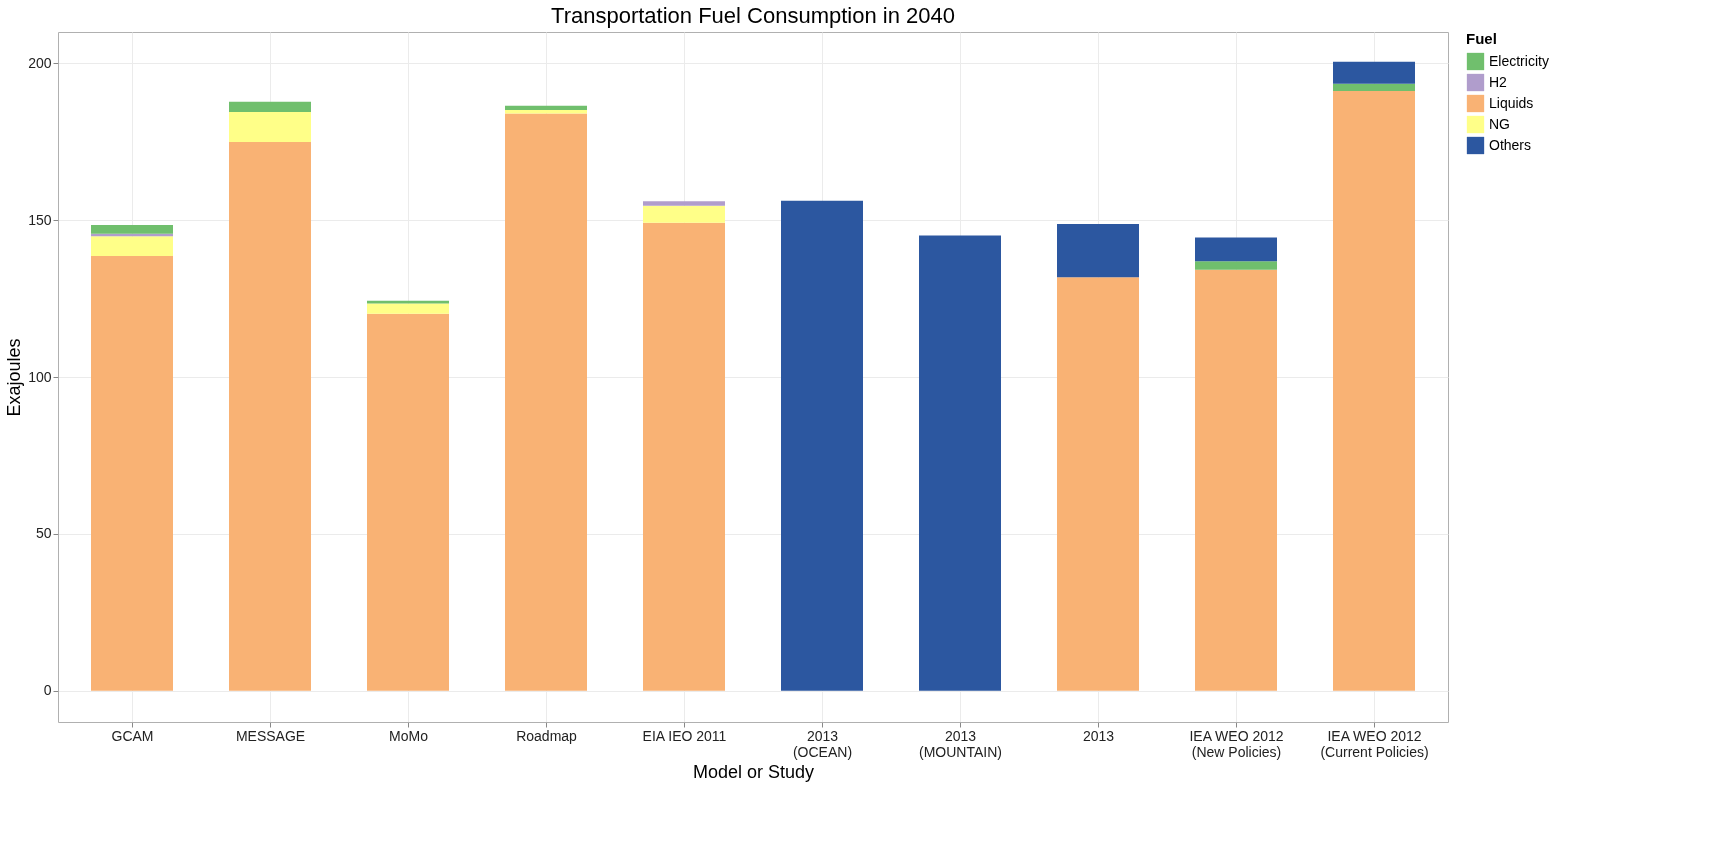 The image size is (1710, 848). I want to click on y-tick-label: 0, so click(47, 690).